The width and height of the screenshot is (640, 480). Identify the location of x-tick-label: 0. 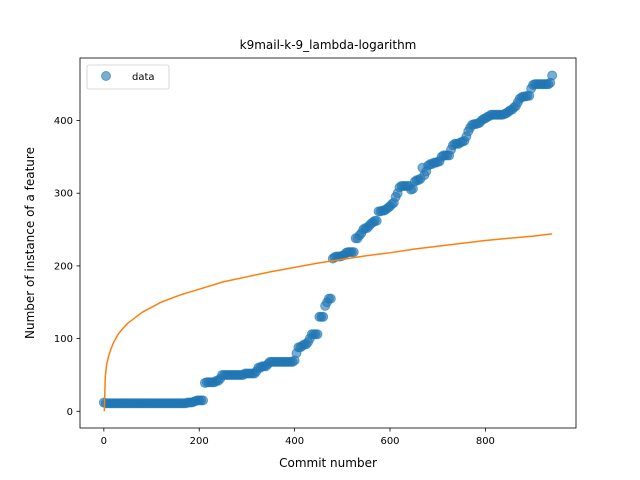
(104, 441).